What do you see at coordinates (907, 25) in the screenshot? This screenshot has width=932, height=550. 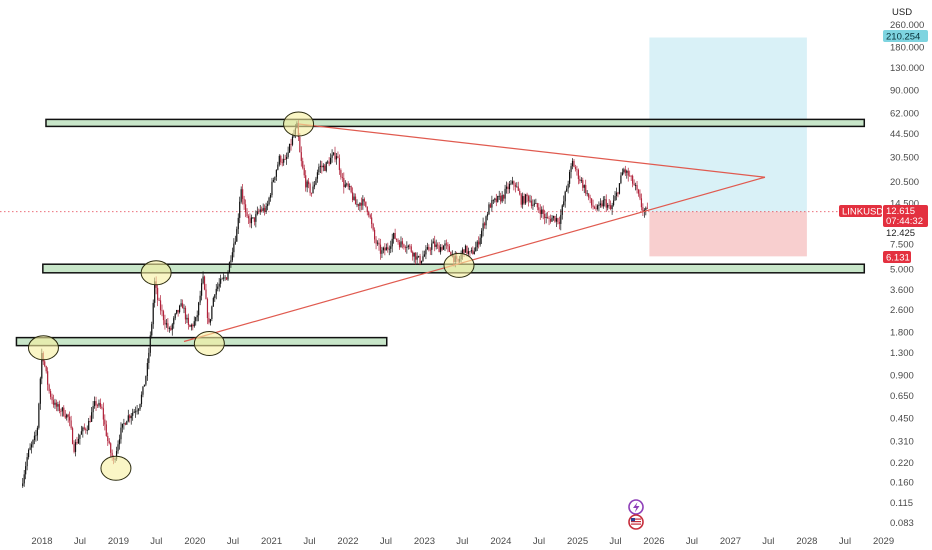 I see `y-tick-label: 260.000` at bounding box center [907, 25].